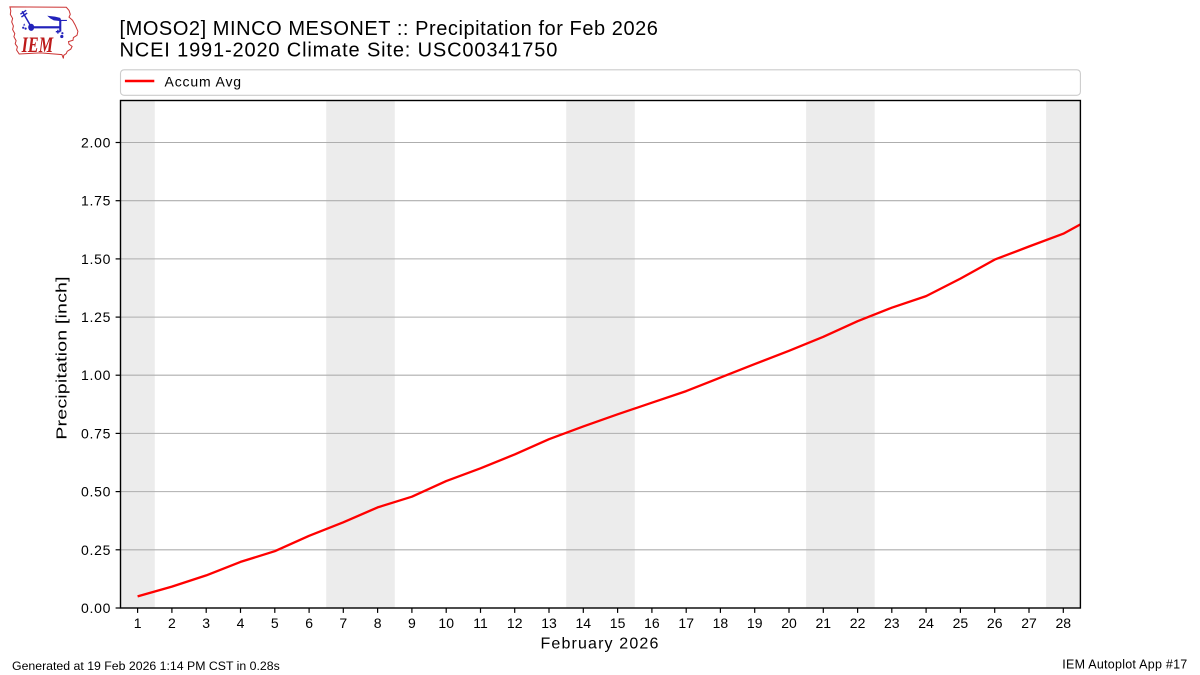 The height and width of the screenshot is (675, 1200). What do you see at coordinates (343, 623) in the screenshot?
I see `svg-text: 7` at bounding box center [343, 623].